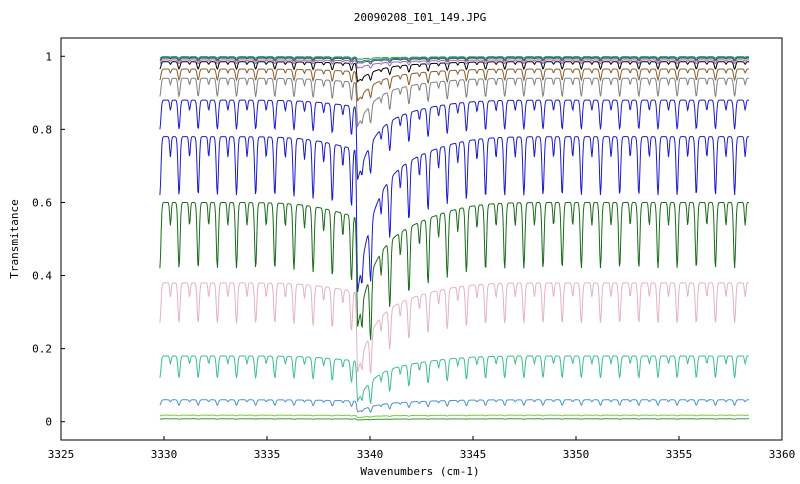  Describe the element at coordinates (42, 349) in the screenshot. I see `y-tick-label: 0.2` at that location.